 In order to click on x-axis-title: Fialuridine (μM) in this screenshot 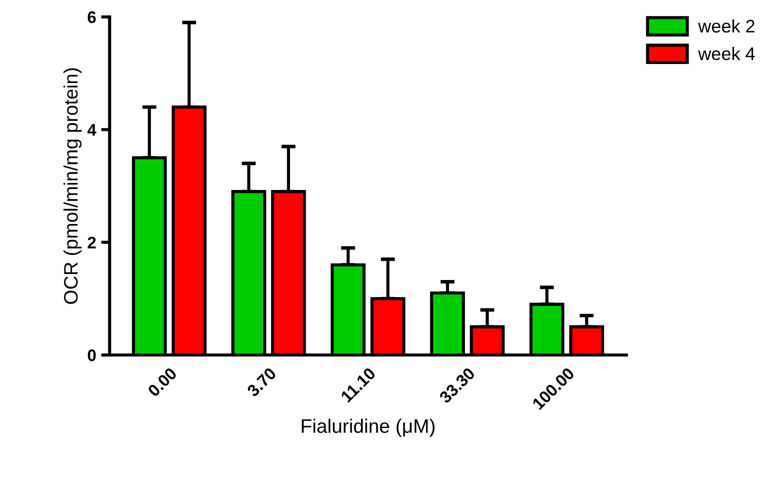, I will do `click(368, 427)`.